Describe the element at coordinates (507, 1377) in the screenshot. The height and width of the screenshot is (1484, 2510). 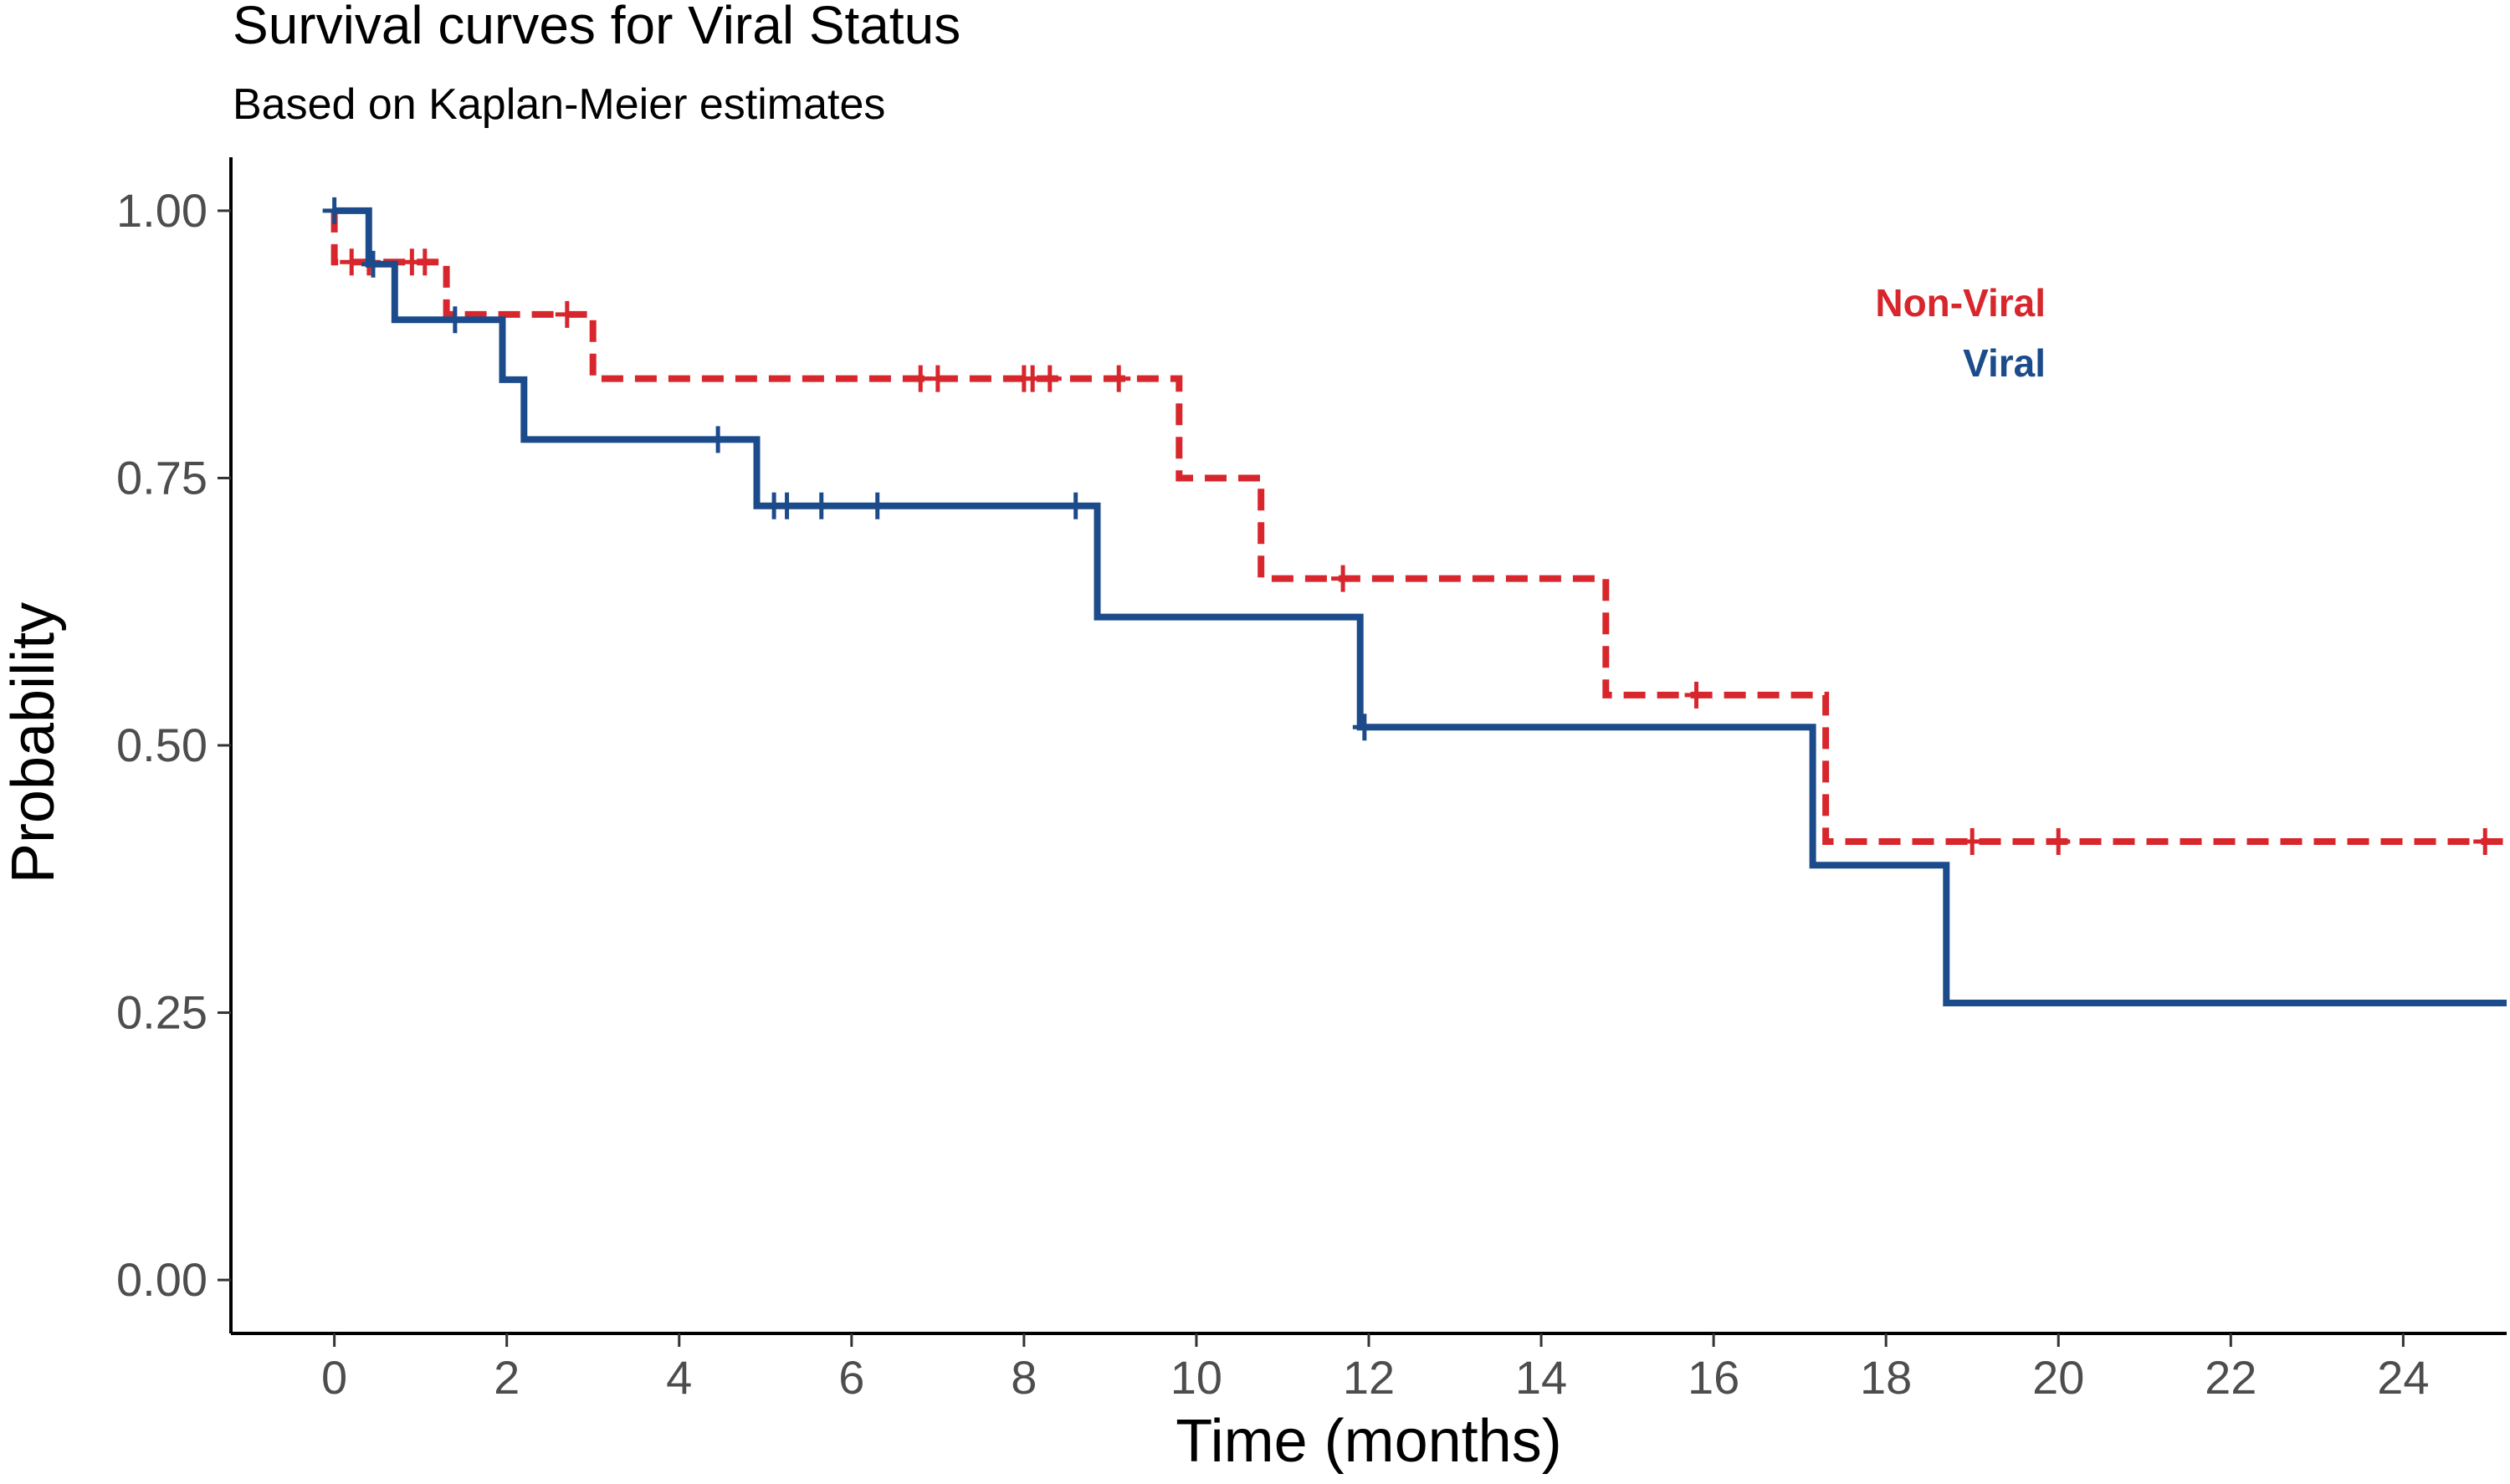
I see `x-tick-label: 2` at that location.